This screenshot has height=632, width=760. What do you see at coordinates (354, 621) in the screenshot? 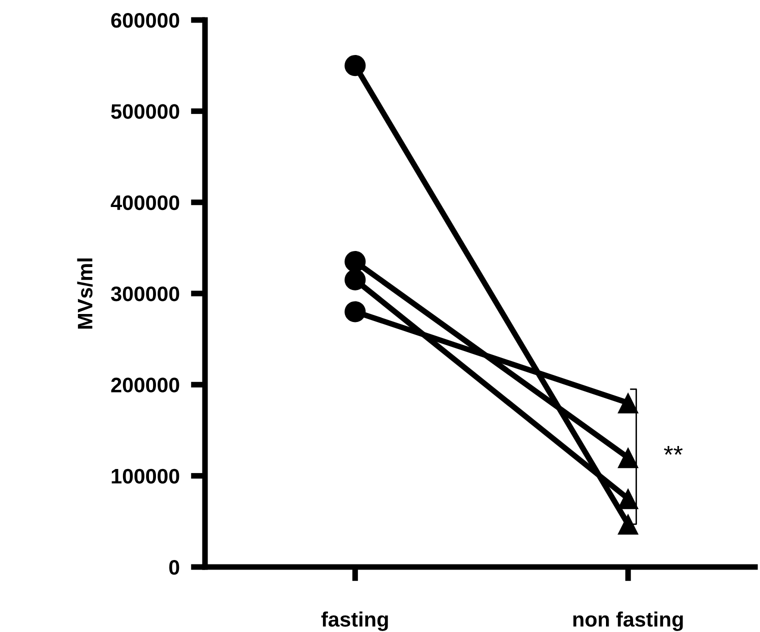
I see `x-tick-label: fasting` at bounding box center [354, 621].